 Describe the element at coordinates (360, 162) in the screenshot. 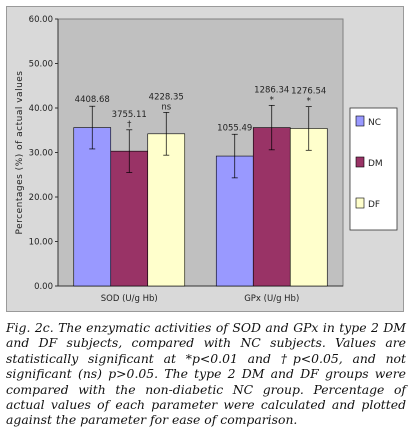

I see `legend-swatch-dm` at that location.